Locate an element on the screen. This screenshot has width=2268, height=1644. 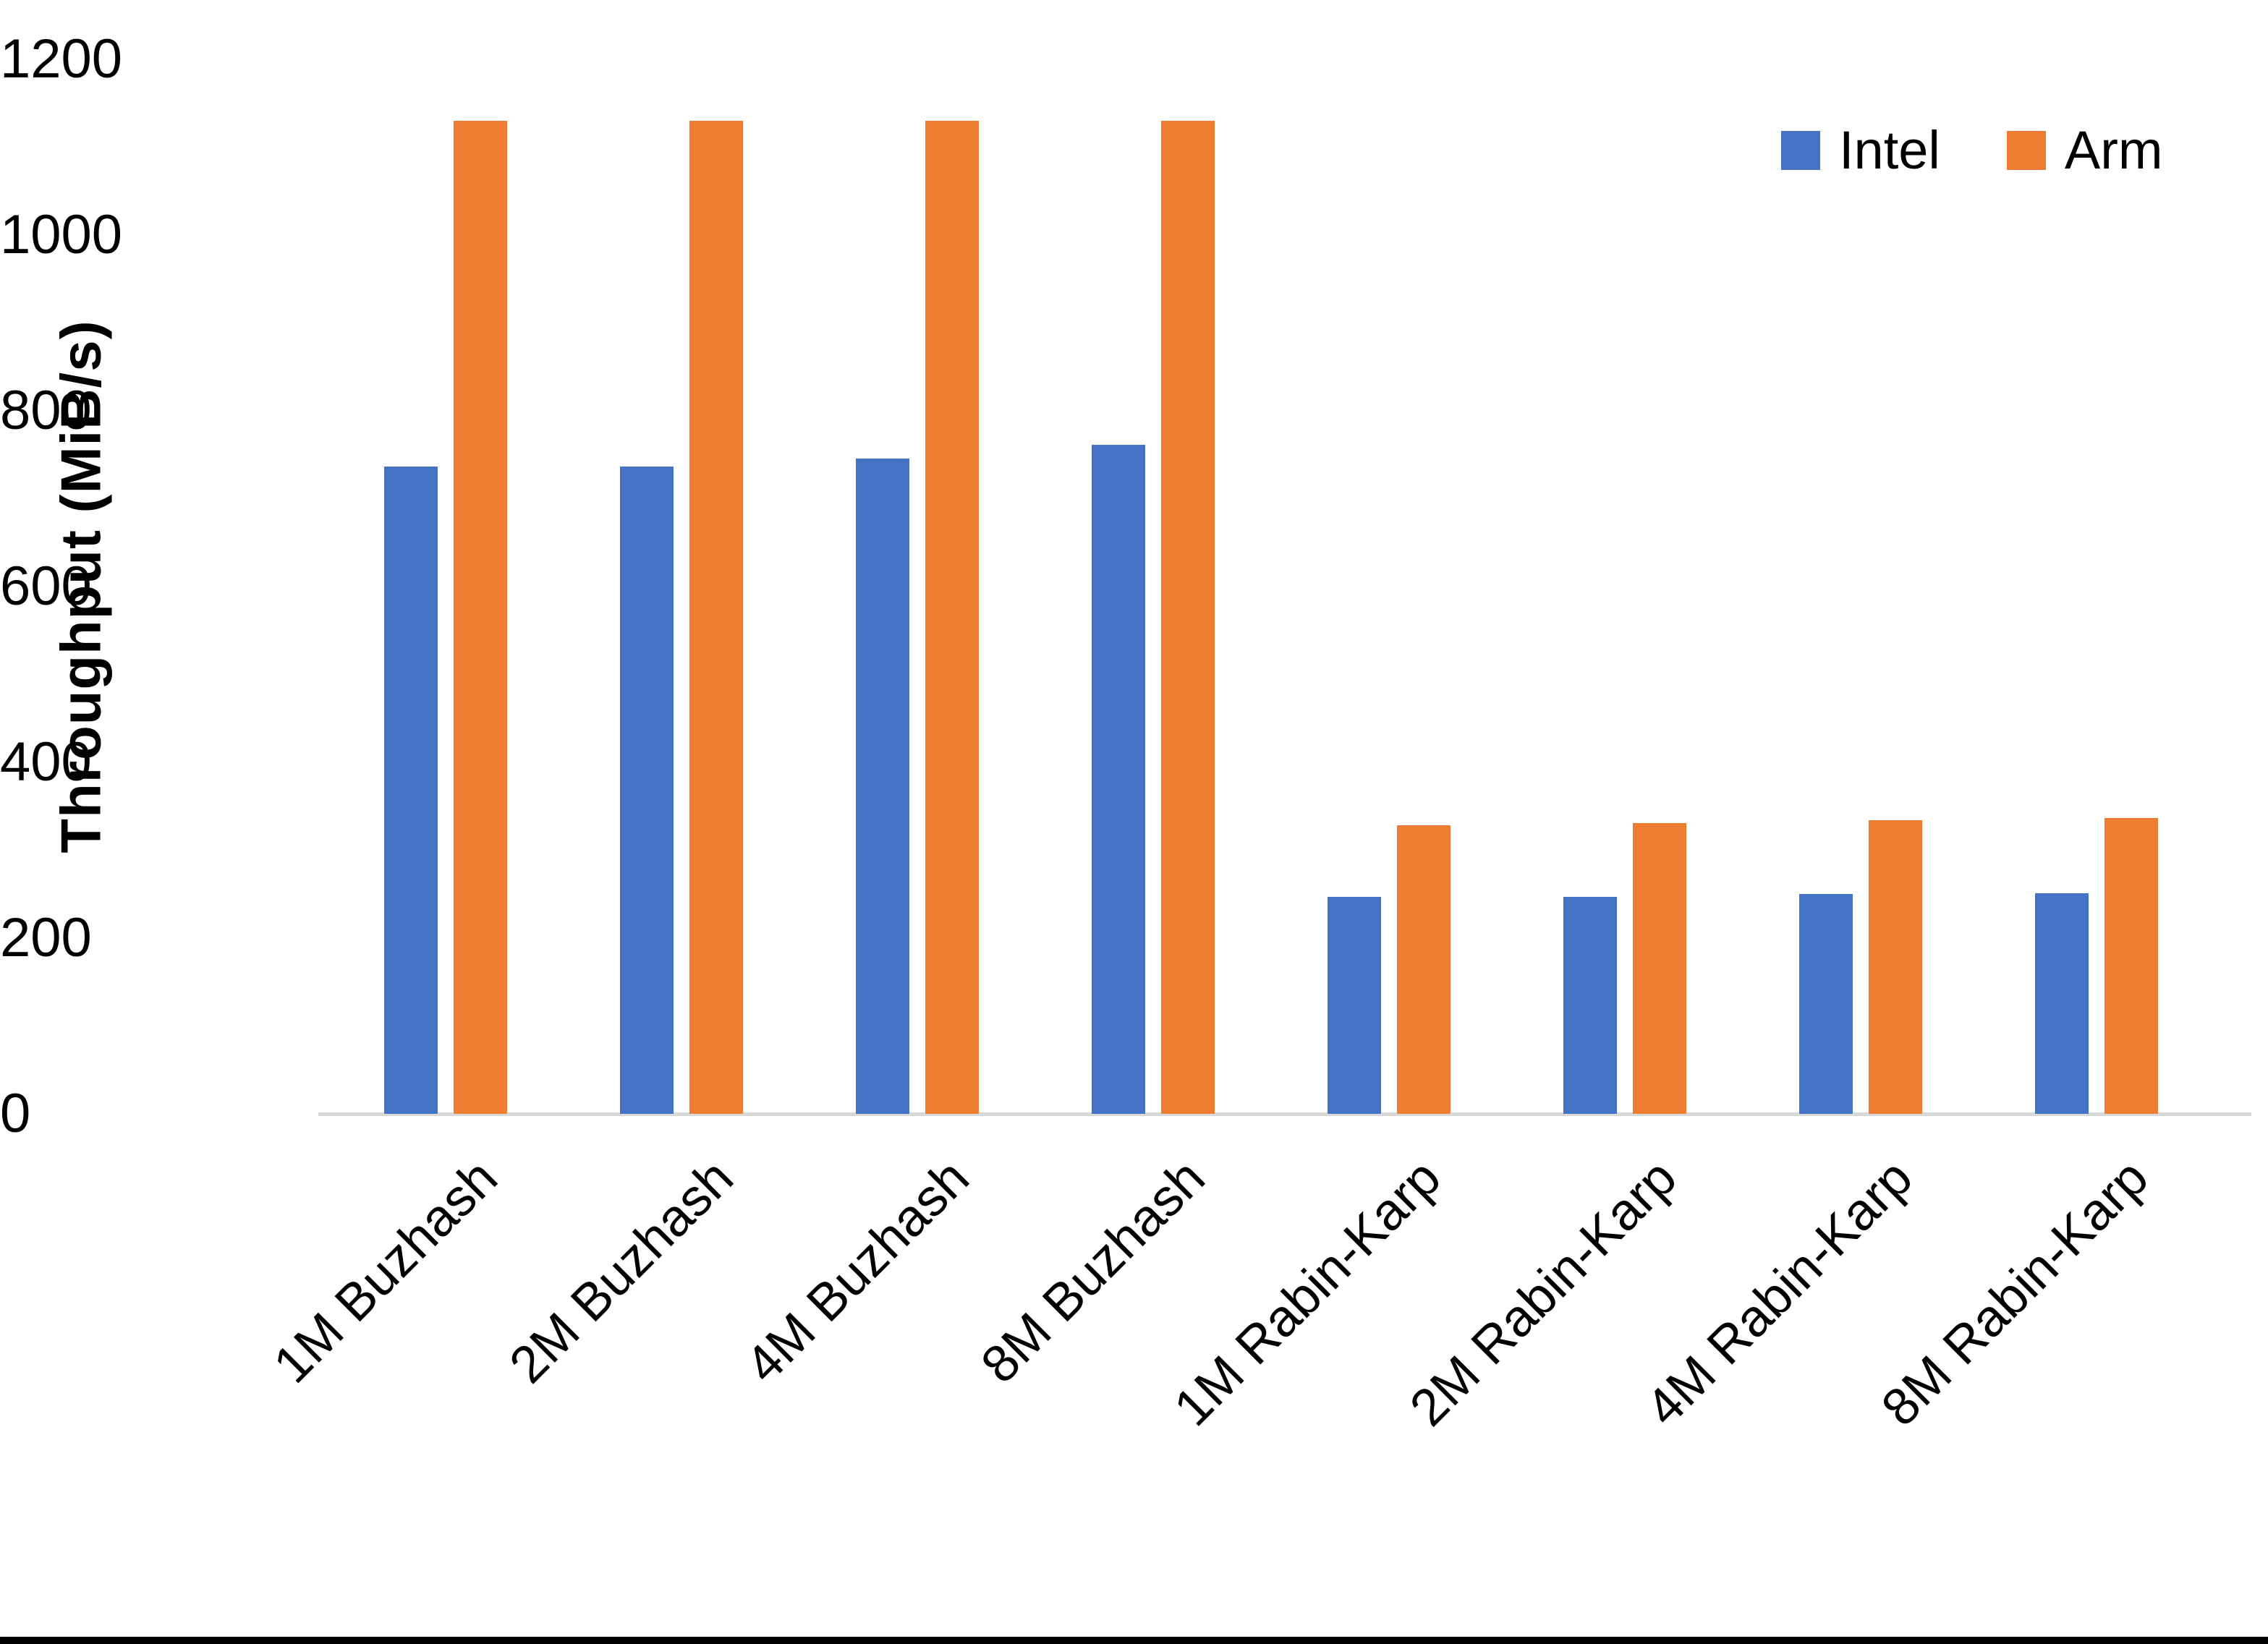
intel-legend-swatch is located at coordinates (1800, 150).